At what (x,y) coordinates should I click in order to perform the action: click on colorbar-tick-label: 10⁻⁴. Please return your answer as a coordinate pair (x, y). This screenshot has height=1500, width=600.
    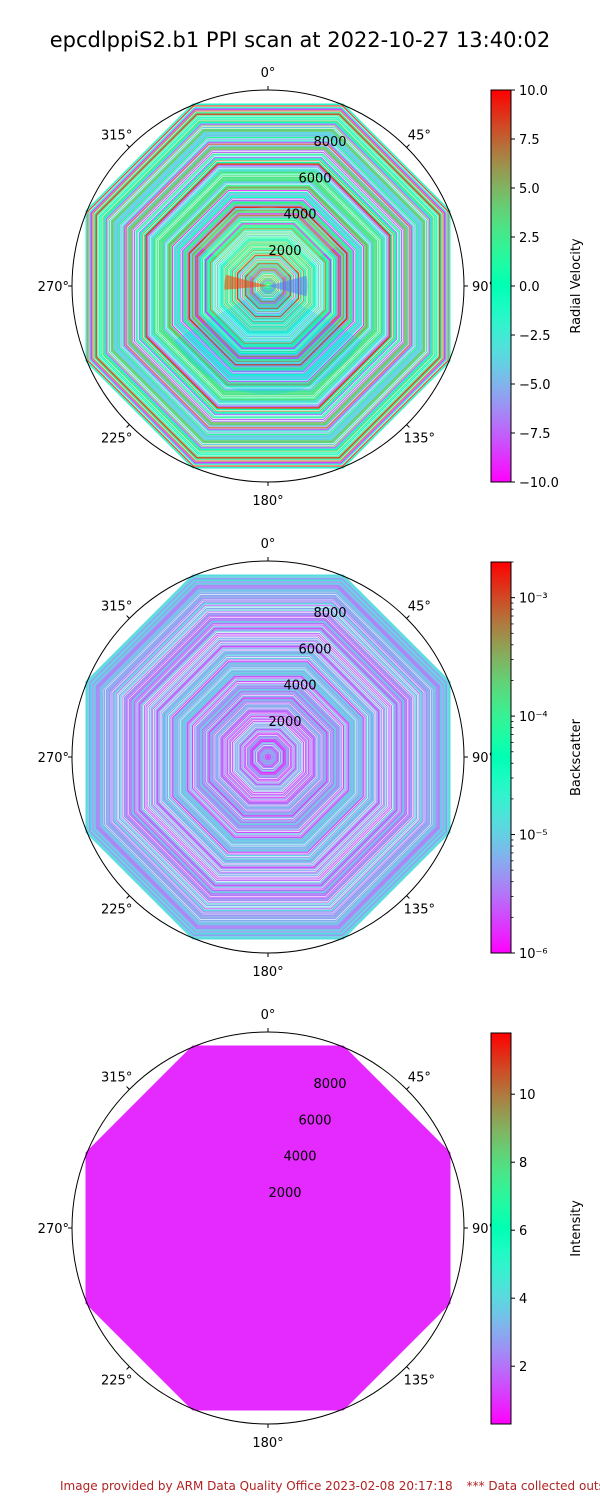
    Looking at the image, I should click on (533, 717).